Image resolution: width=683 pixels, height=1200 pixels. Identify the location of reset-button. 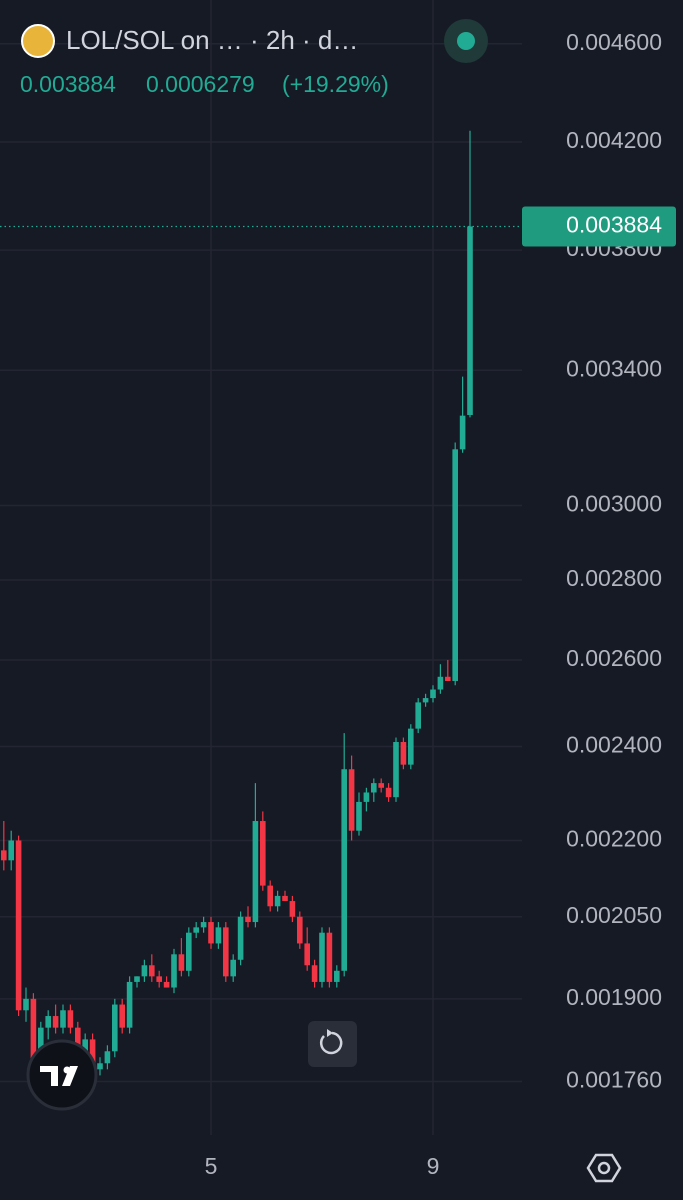
(332, 1044).